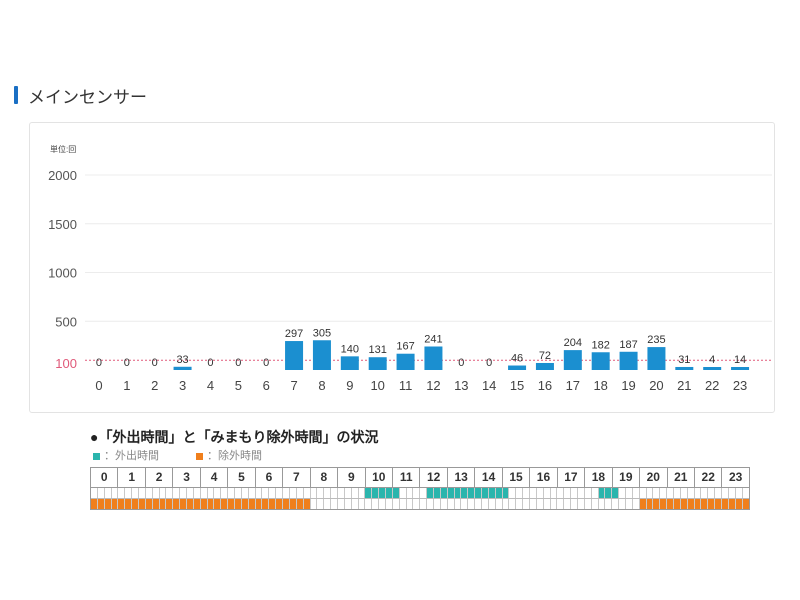 The height and width of the screenshot is (600, 800). Describe the element at coordinates (517, 477) in the screenshot. I see `timeline-hour-label: 15` at that location.